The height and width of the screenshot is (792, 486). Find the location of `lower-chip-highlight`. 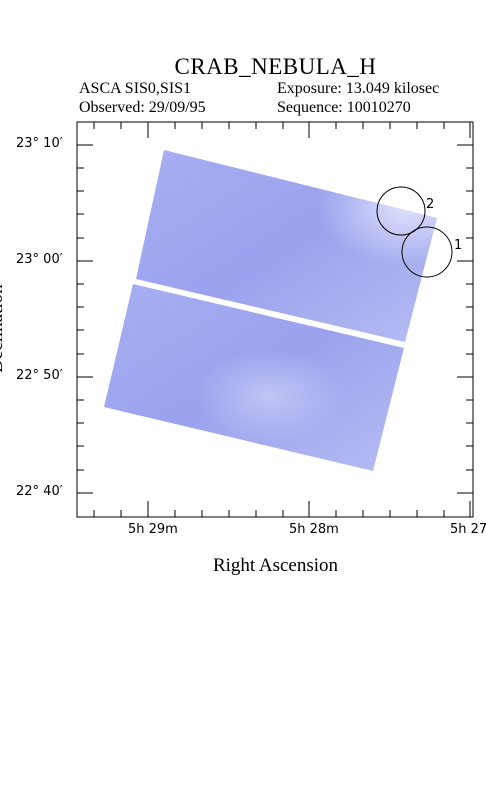

lower-chip-highlight is located at coordinates (254, 377).